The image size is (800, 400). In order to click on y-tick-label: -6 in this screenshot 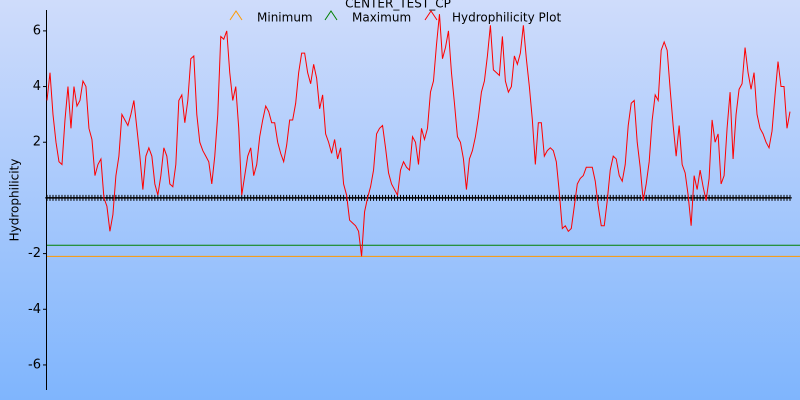, I will do `click(34, 364)`.